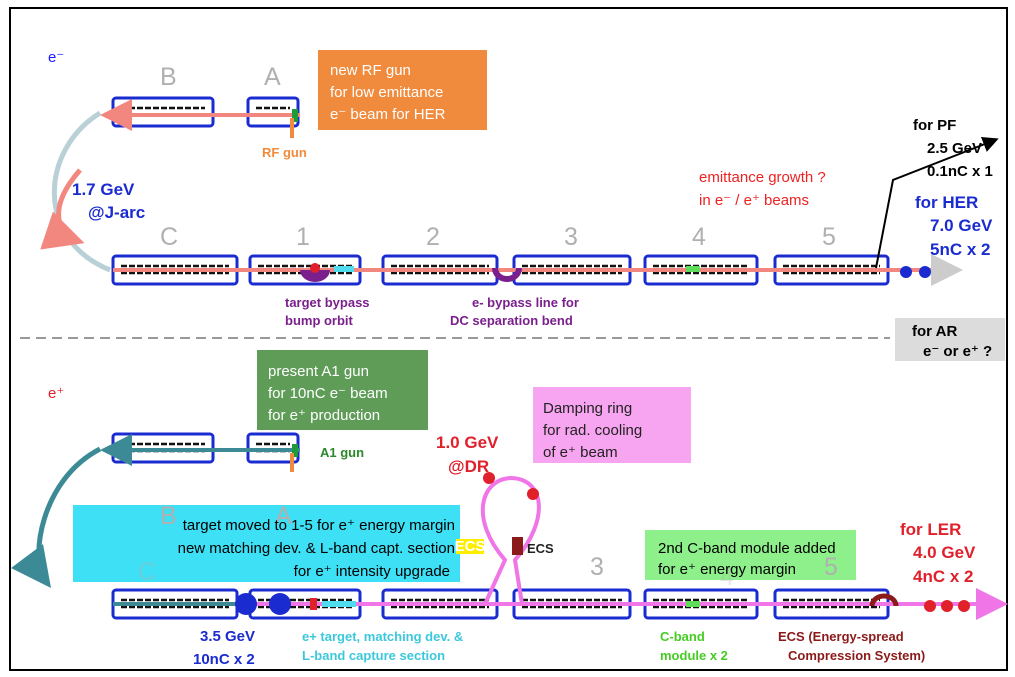  Describe the element at coordinates (507, 274) in the screenshot. I see `bypass` at that location.